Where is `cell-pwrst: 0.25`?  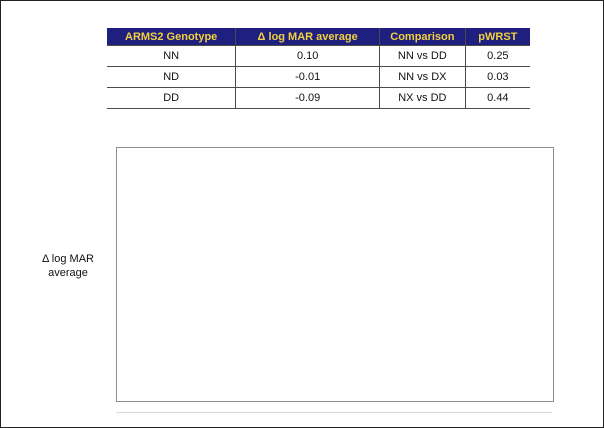
cell-pwrst: 0.25 is located at coordinates (497, 56).